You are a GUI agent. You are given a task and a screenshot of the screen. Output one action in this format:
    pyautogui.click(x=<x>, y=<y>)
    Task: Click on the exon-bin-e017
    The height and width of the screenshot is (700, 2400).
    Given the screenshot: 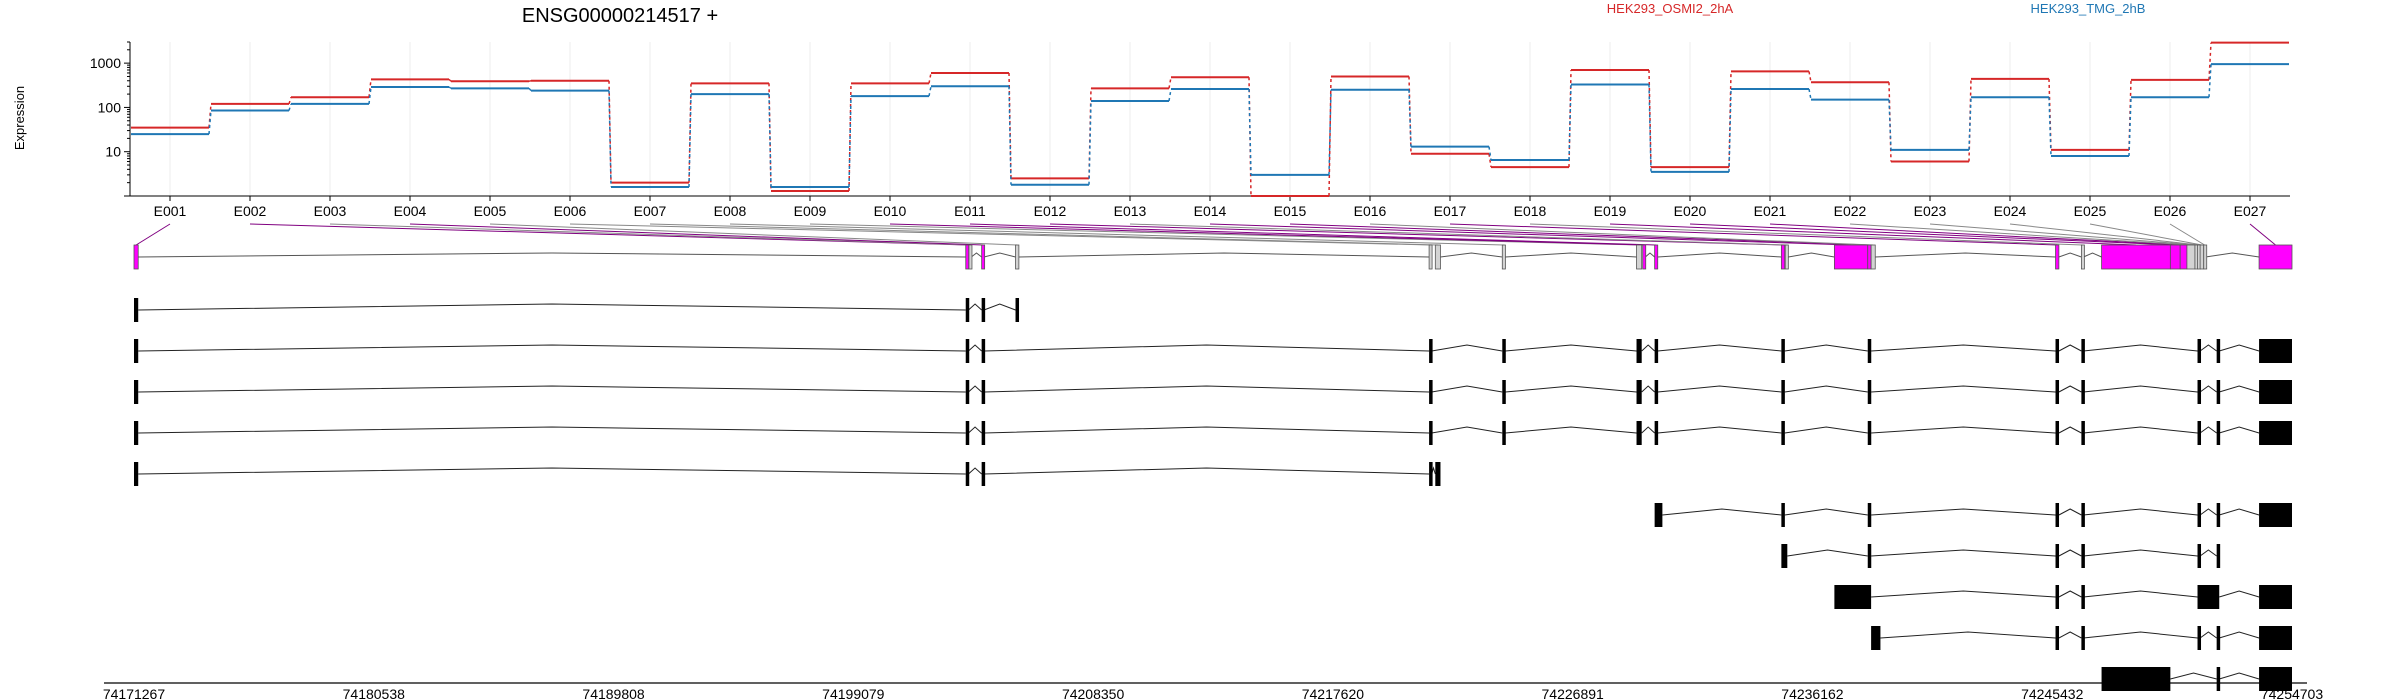 What is the action you would take?
    pyautogui.click(x=2057, y=257)
    